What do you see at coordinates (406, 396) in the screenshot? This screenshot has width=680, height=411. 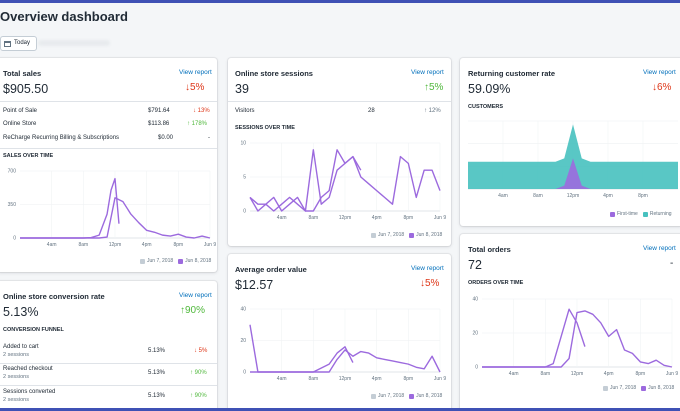 I see `aov-legend: Jun 7, 2018 Jun 8, 2018` at bounding box center [406, 396].